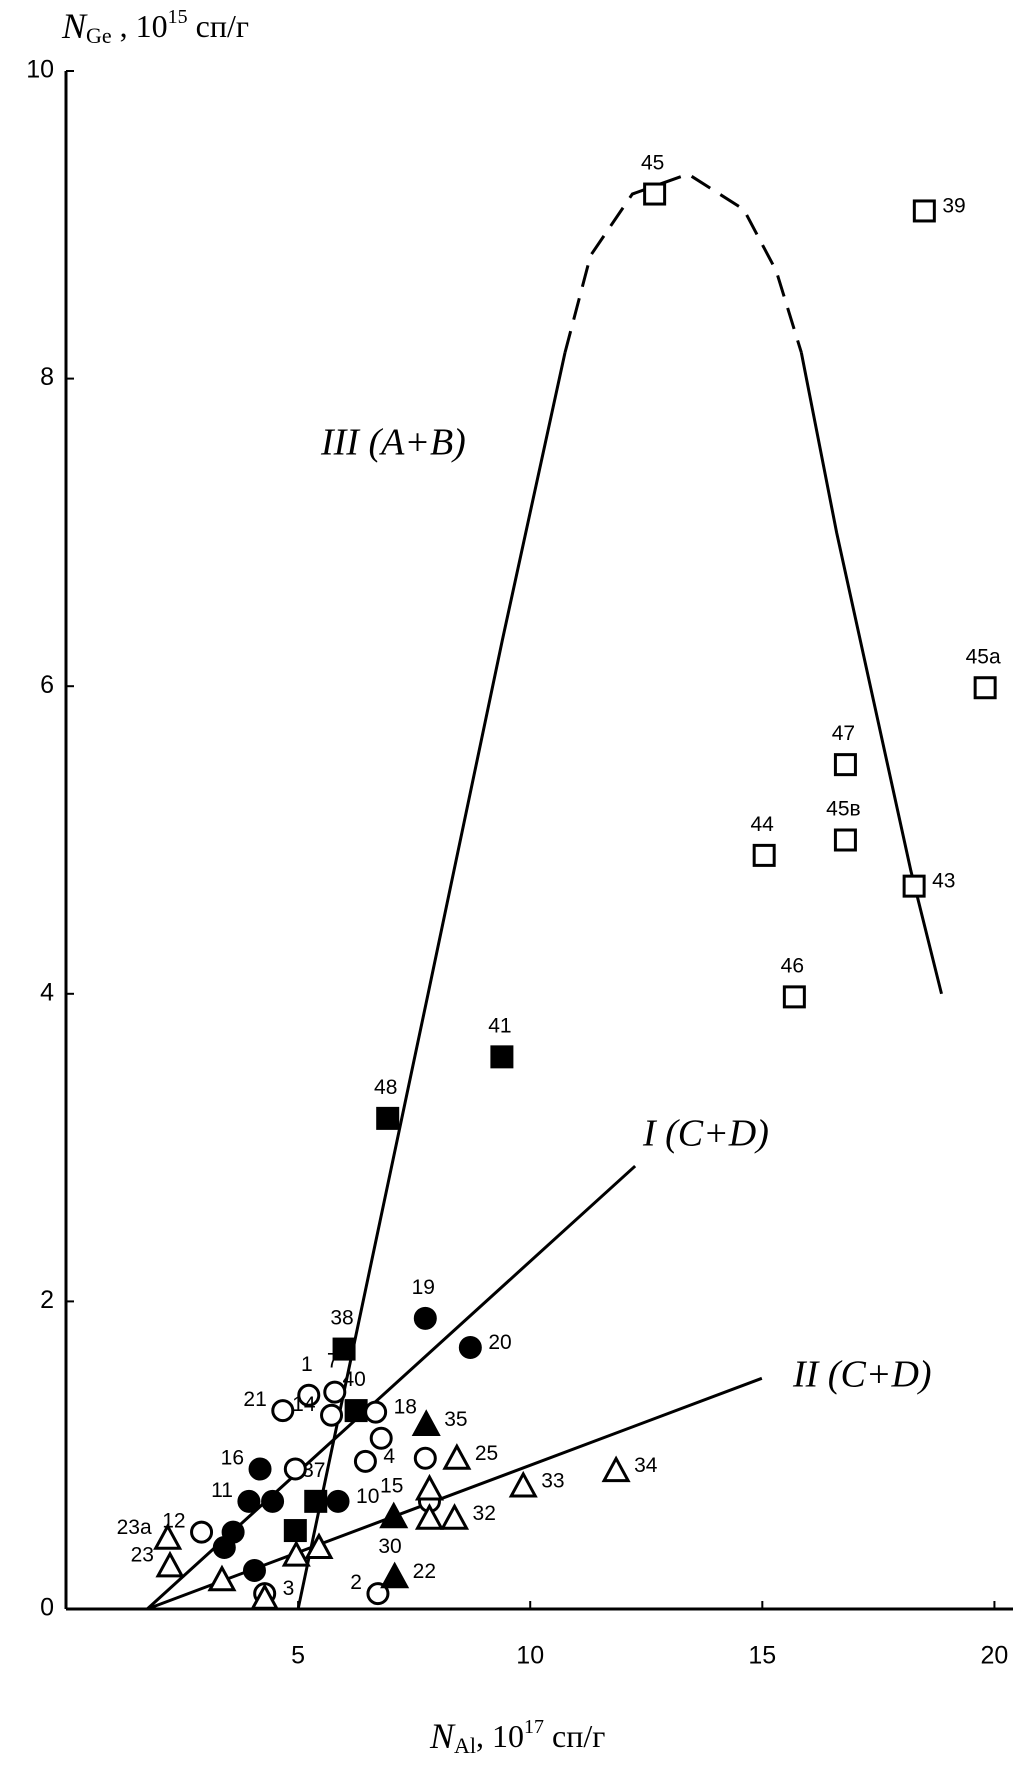  Describe the element at coordinates (953, 206) in the screenshot. I see `point-label: 39` at that location.